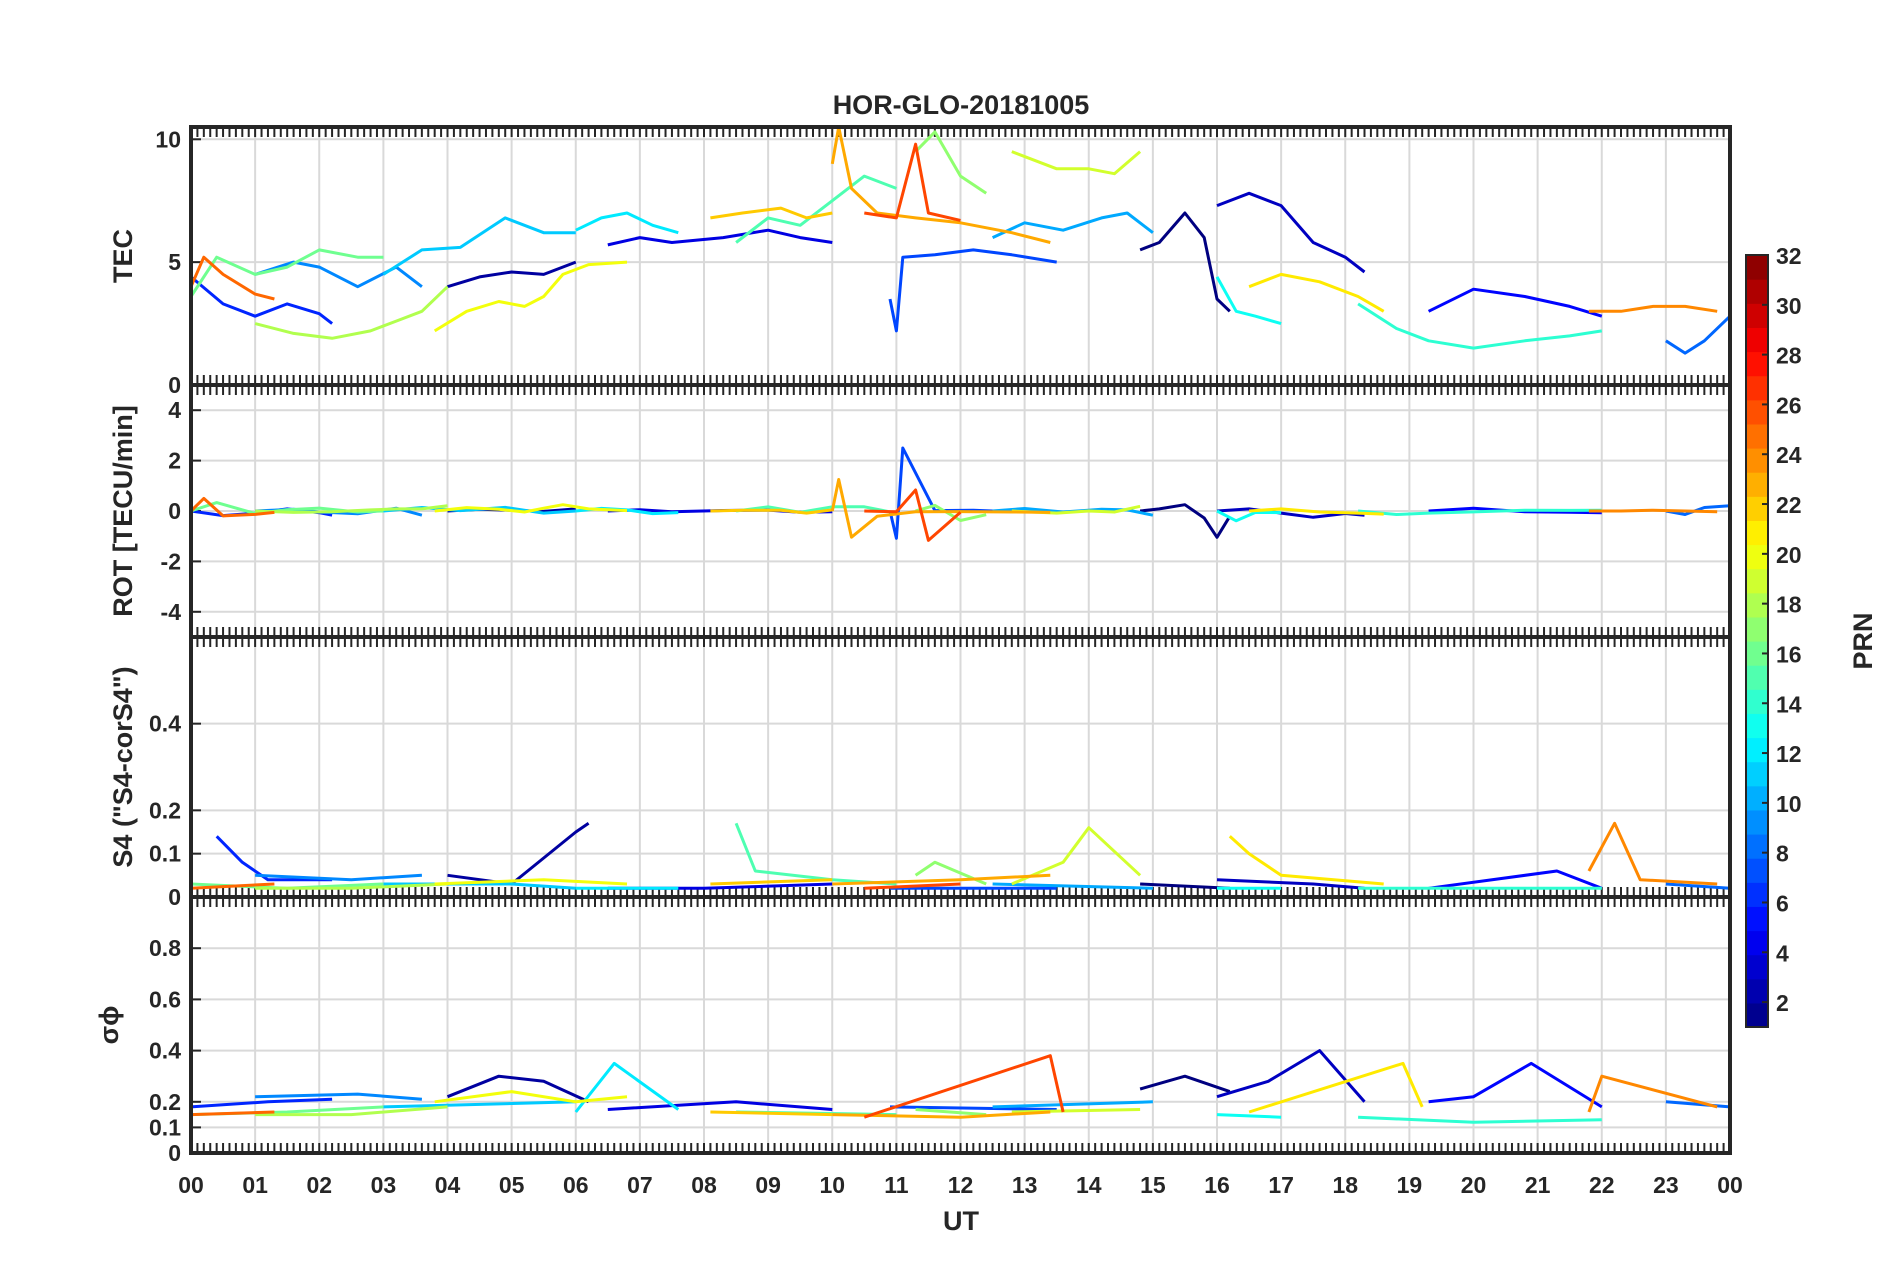  I want to click on colorbar-tick-label: 22, so click(1789, 505).